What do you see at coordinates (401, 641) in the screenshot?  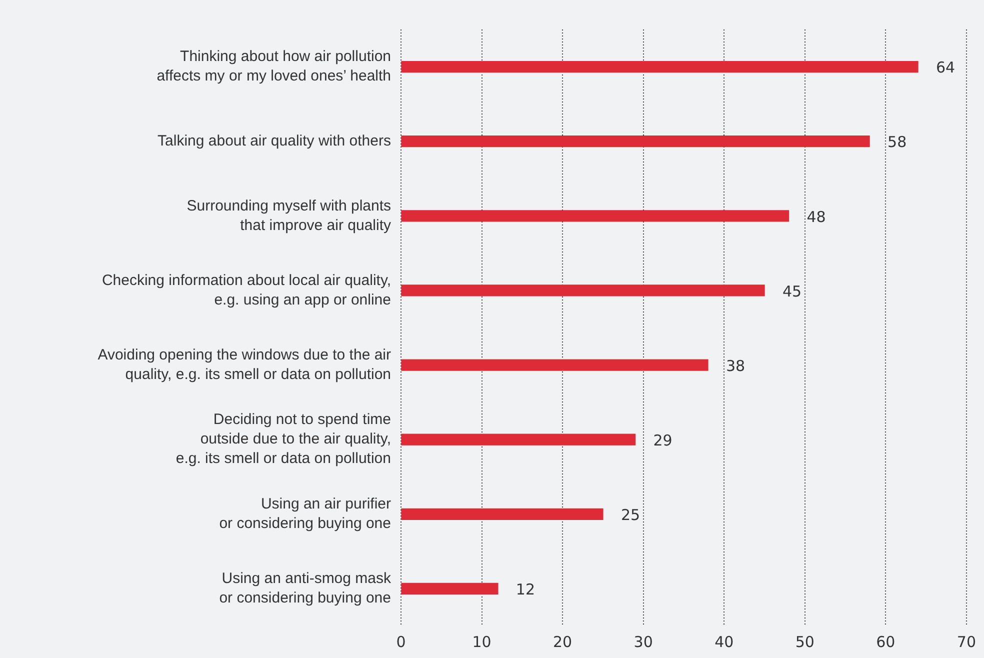 I see `x-tick-label: 0` at bounding box center [401, 641].